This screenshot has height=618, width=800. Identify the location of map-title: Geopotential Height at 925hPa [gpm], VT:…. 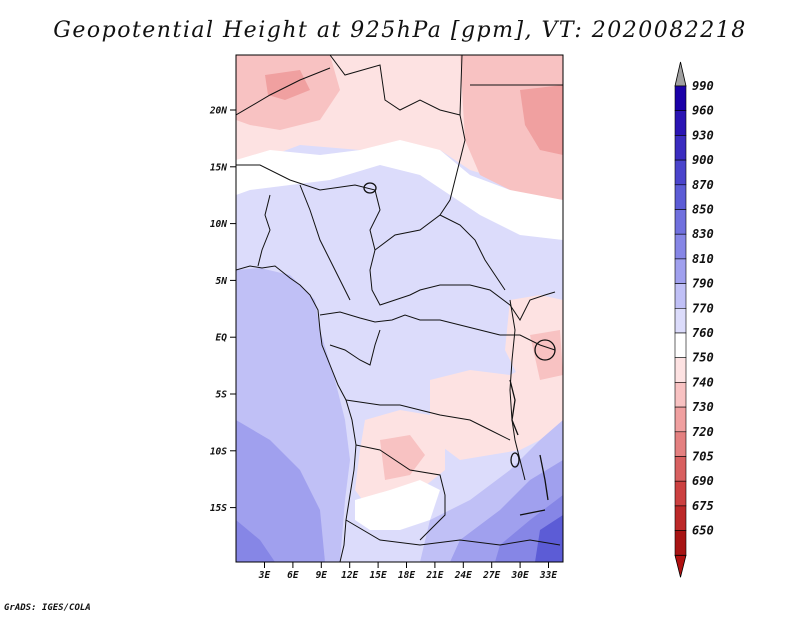
(400, 30).